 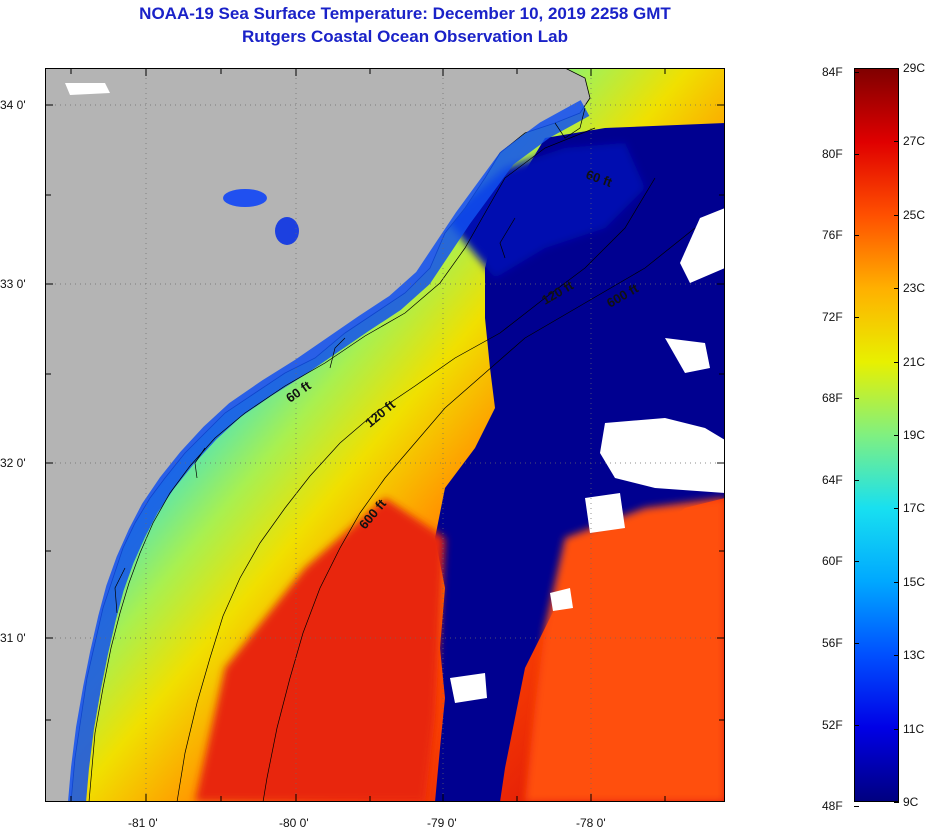 What do you see at coordinates (832, 153) in the screenshot?
I see `colorbar-fahrenheit-label: 80F` at bounding box center [832, 153].